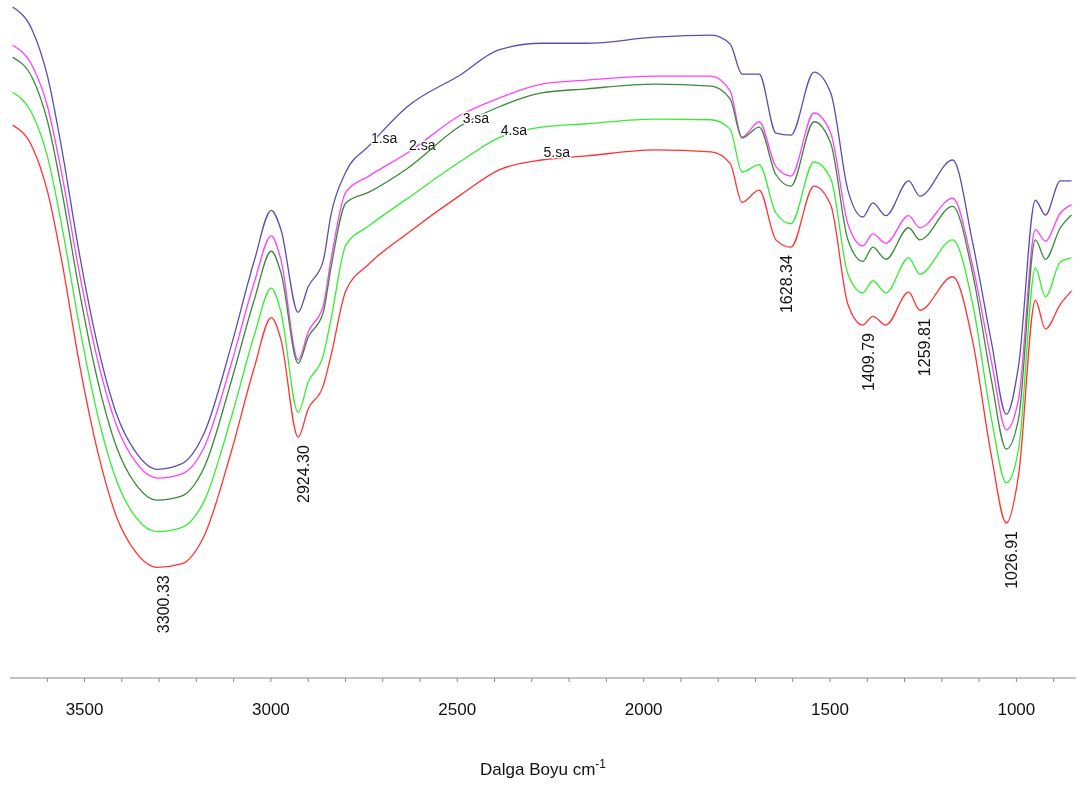 This screenshot has height=787, width=1077. Describe the element at coordinates (643, 709) in the screenshot. I see `x-tick-label: 2000` at that location.